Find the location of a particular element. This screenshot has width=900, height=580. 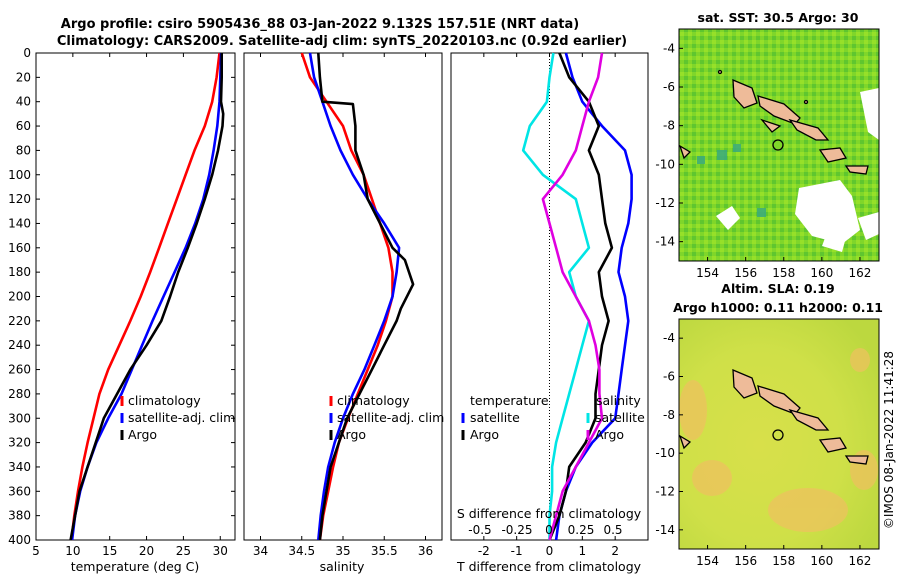

depth-tick-label: 200 is located at coordinates (19, 297).